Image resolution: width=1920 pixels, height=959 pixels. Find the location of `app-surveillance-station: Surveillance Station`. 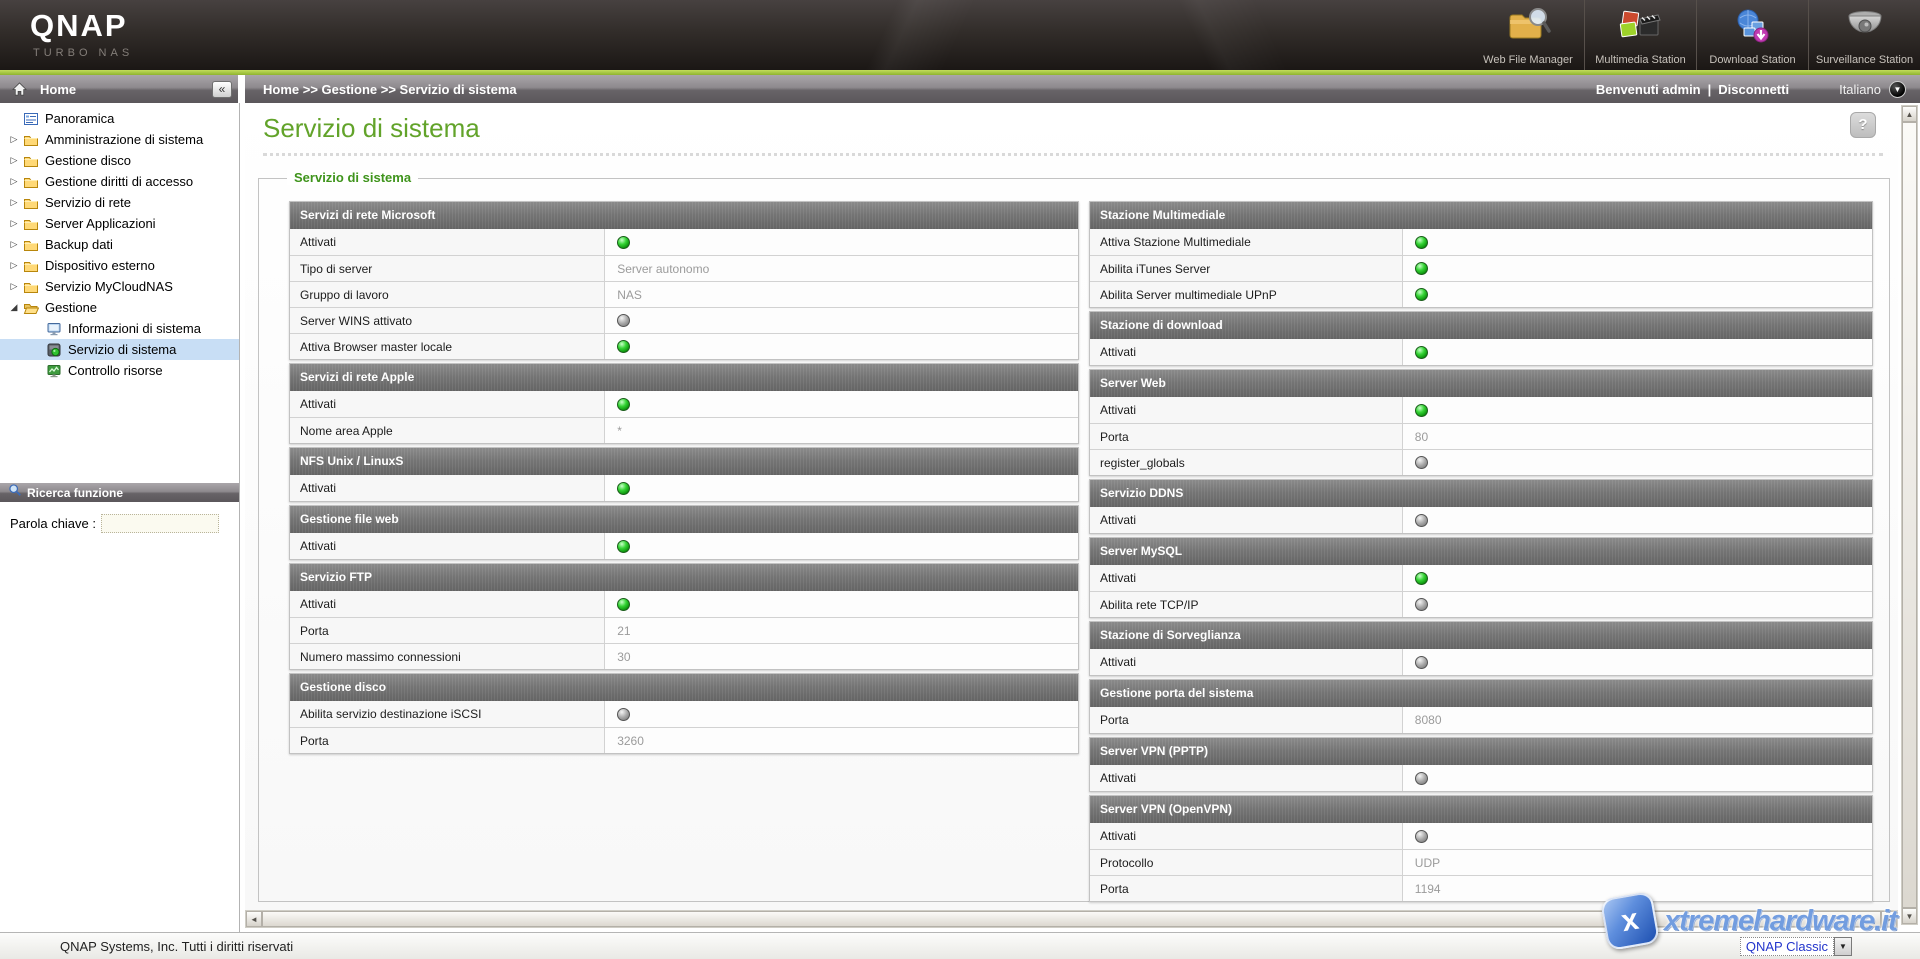

app-surveillance-station: Surveillance Station is located at coordinates (1864, 35).